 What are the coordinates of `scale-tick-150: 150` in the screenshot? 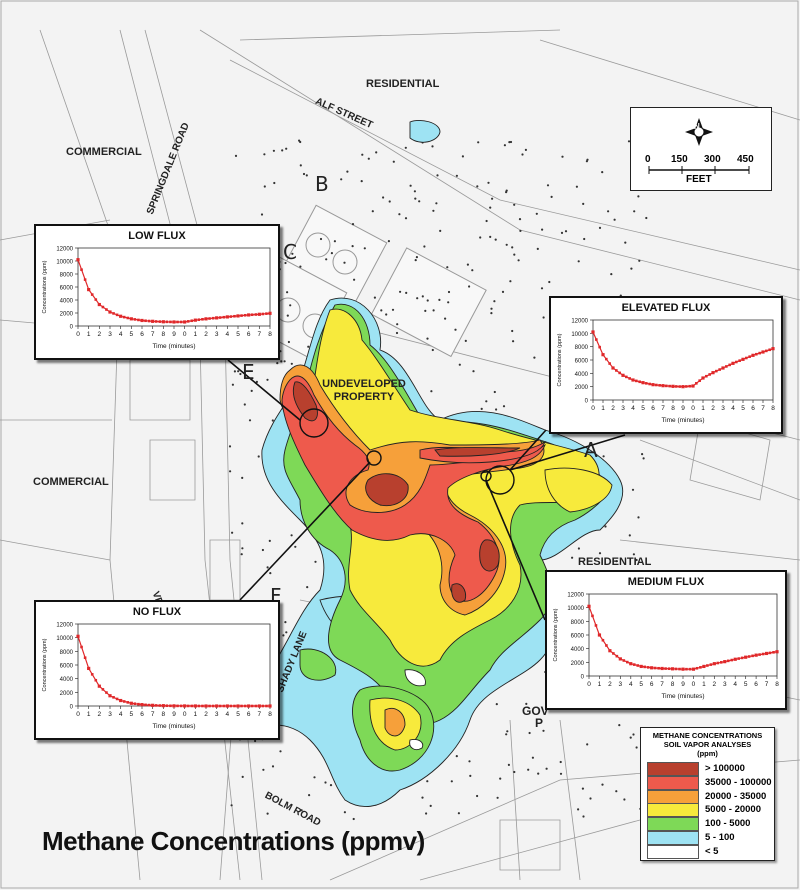 It's located at (679, 159).